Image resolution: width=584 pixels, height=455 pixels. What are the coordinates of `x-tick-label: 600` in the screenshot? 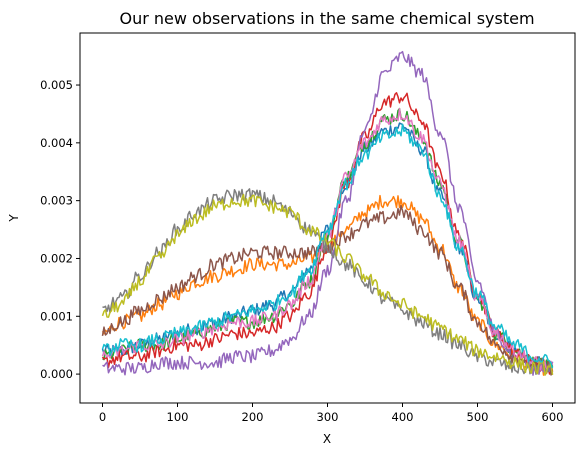 It's located at (553, 417).